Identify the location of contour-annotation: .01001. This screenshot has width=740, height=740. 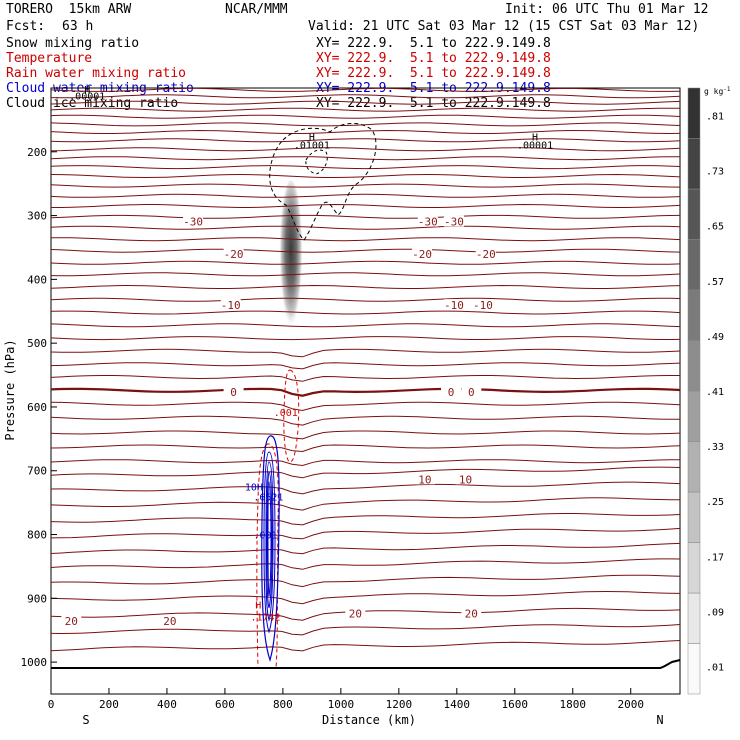
(312, 146).